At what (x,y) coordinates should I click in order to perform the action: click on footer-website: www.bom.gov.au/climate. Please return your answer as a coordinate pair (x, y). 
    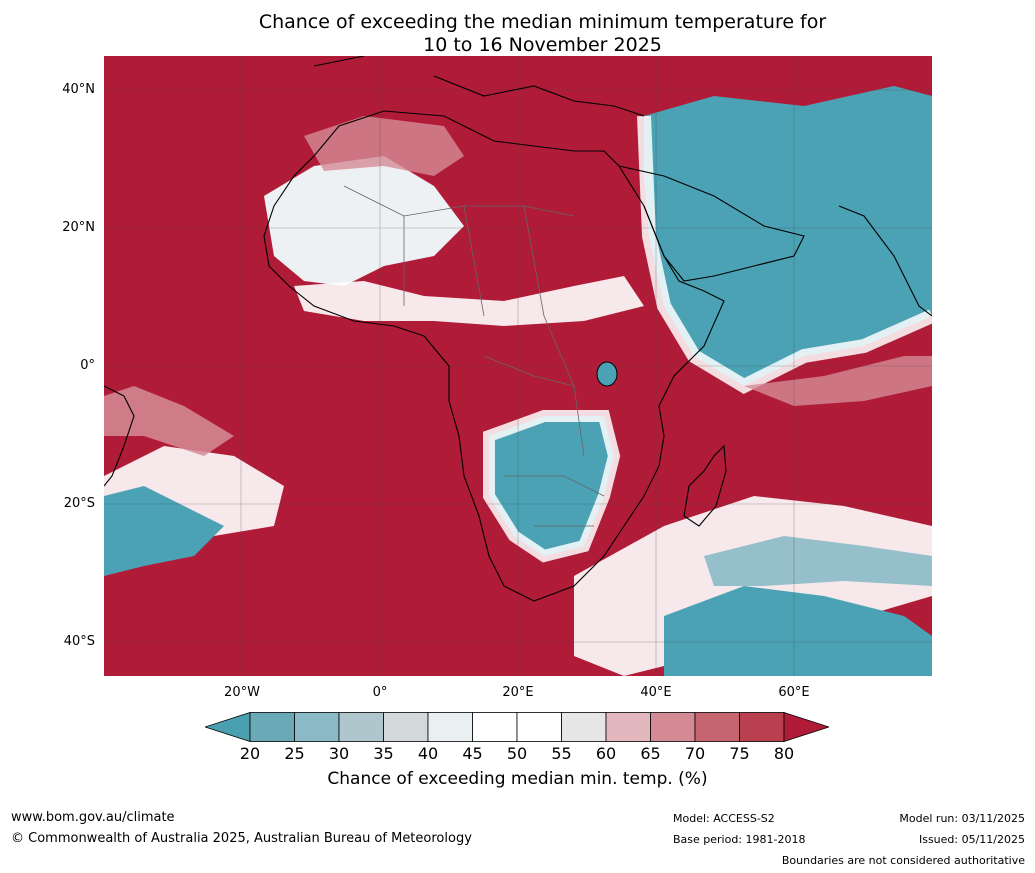
    Looking at the image, I should click on (93, 817).